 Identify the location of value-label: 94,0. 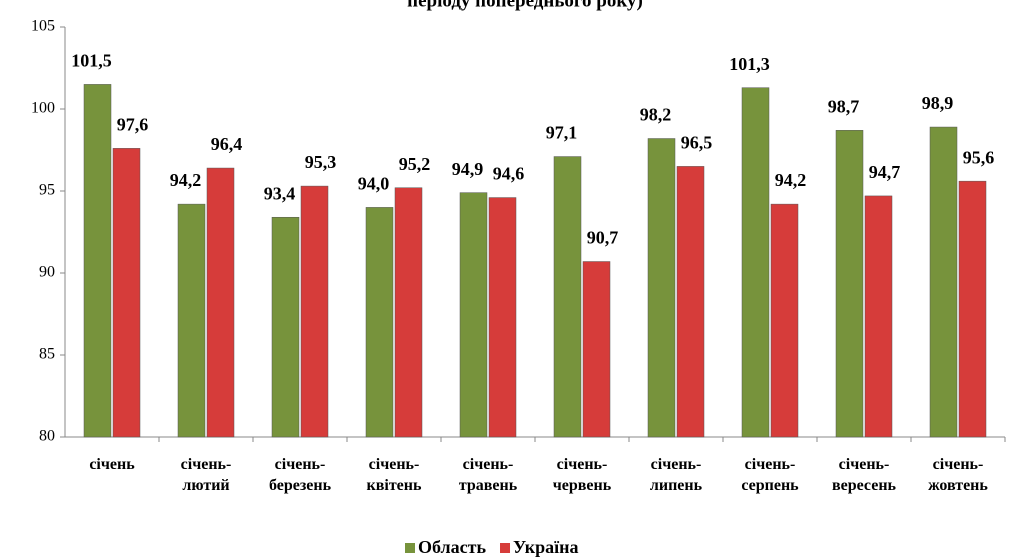
(374, 184).